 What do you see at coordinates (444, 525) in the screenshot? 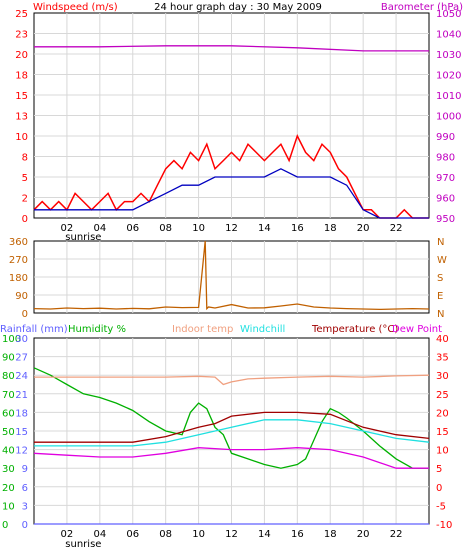
I see `temperature-y-tick-label: -10` at bounding box center [444, 525].